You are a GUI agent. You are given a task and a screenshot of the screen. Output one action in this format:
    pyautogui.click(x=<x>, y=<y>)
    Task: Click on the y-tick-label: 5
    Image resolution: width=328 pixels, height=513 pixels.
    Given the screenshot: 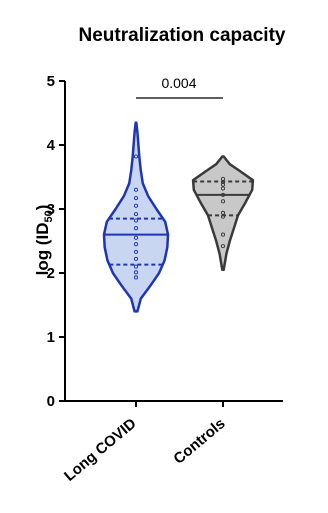 What is the action you would take?
    pyautogui.click(x=51, y=81)
    